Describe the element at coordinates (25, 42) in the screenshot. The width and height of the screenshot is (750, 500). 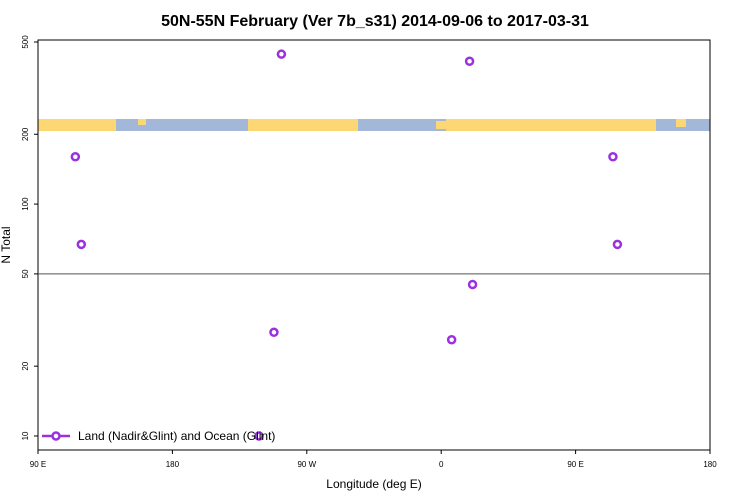
I see `y-tick-label: 500` at that location.